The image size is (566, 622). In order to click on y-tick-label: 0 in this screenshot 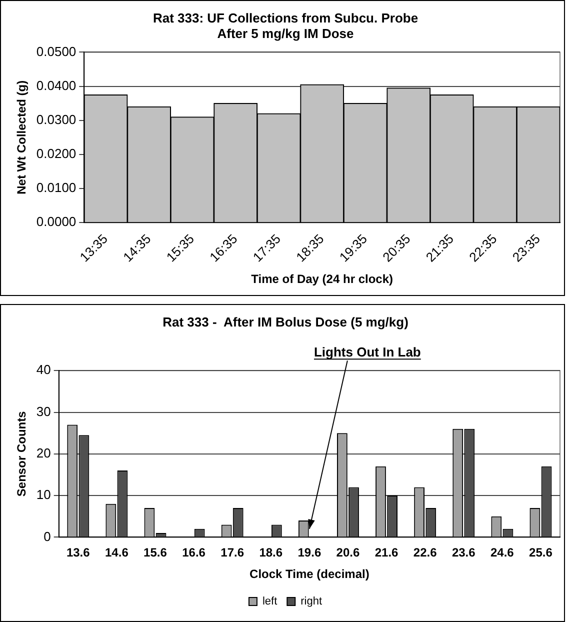, I will do `click(47, 536)`.